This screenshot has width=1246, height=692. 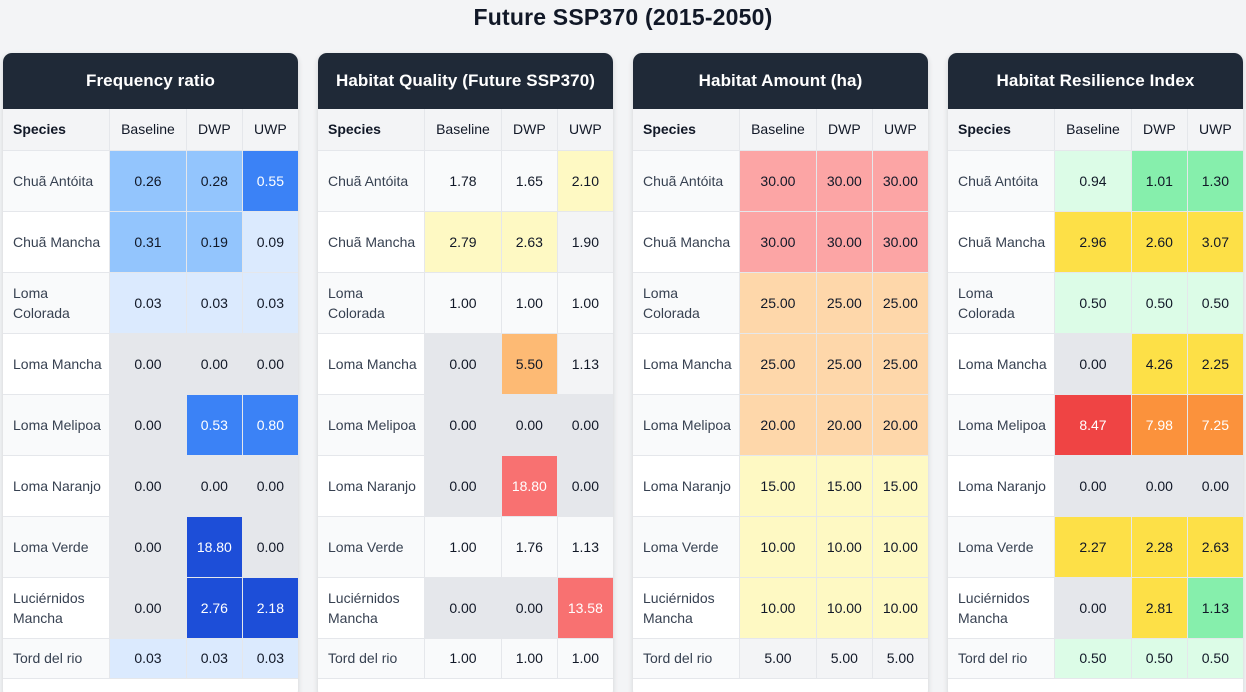 I want to click on value-cell-uwp: 30.00, so click(x=900, y=181).